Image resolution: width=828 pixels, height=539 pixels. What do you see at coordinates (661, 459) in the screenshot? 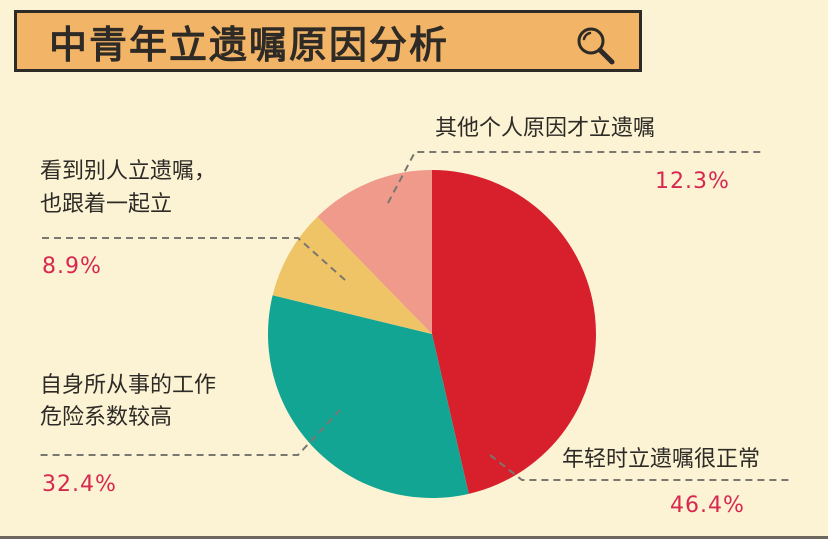
I see `slice-label-1: 年轻时立遗嘱很正常` at bounding box center [661, 459].